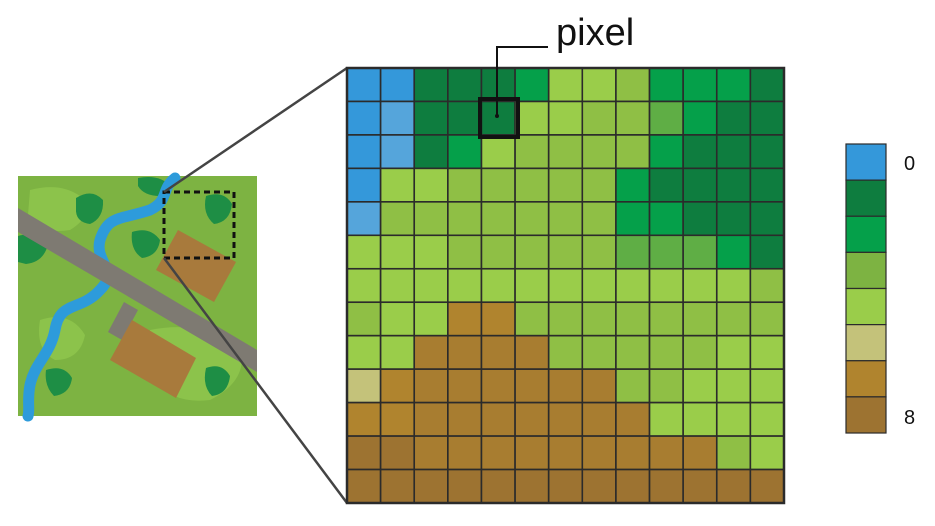 Image resolution: width=935 pixels, height=526 pixels. What do you see at coordinates (909, 418) in the screenshot?
I see `legend-max-label: 8` at bounding box center [909, 418].